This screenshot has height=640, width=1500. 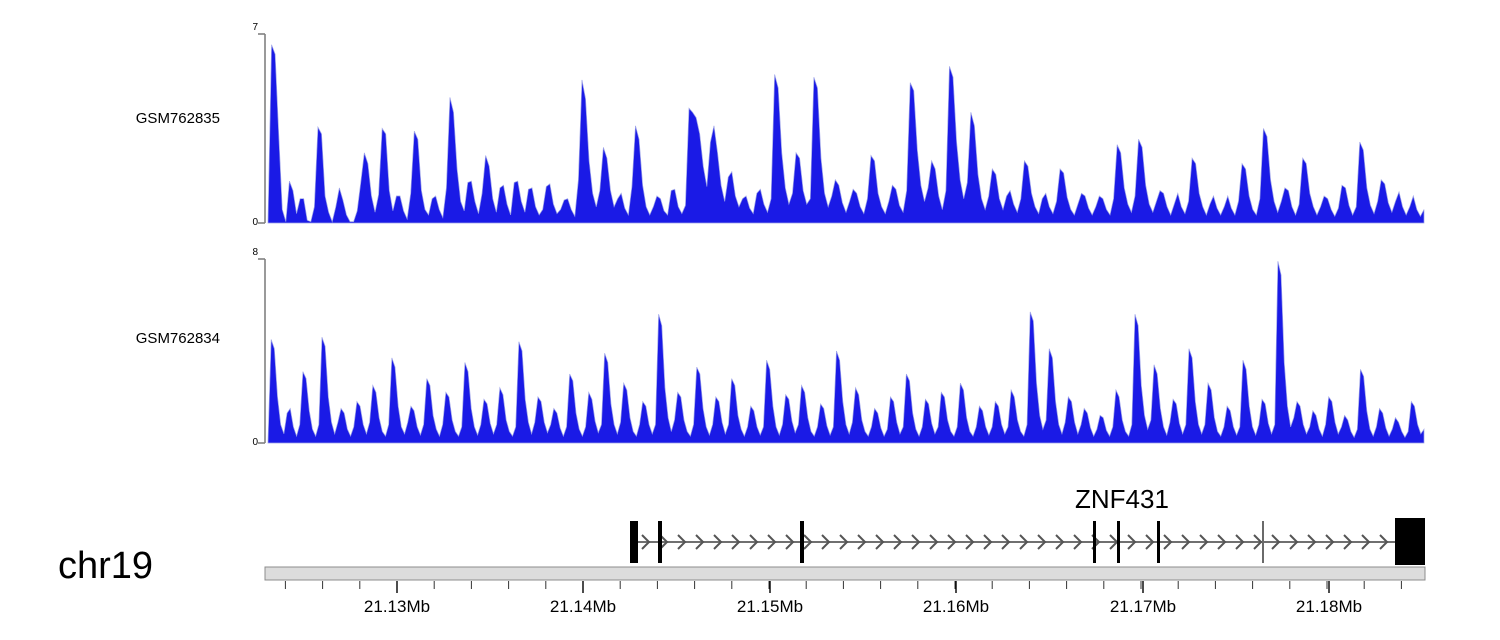 I want to click on chromosome-label: chr19, so click(x=106, y=566).